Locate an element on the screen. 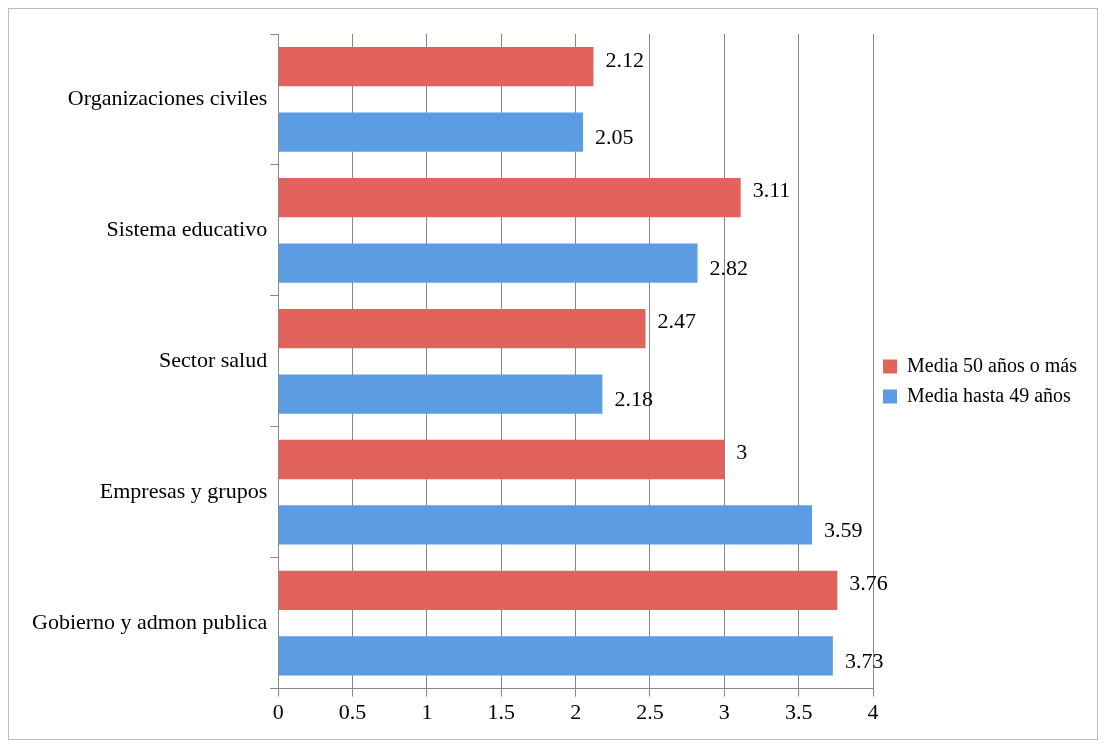 This screenshot has width=1106, height=748. data-label: 3 is located at coordinates (742, 452).